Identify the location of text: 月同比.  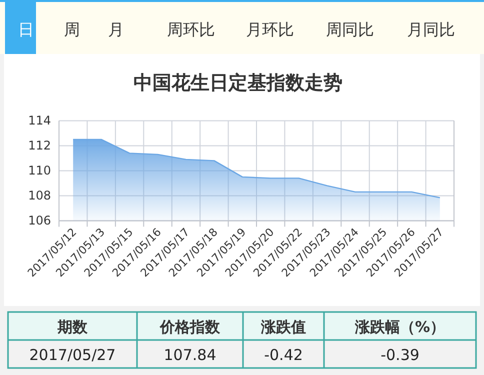
(431, 29).